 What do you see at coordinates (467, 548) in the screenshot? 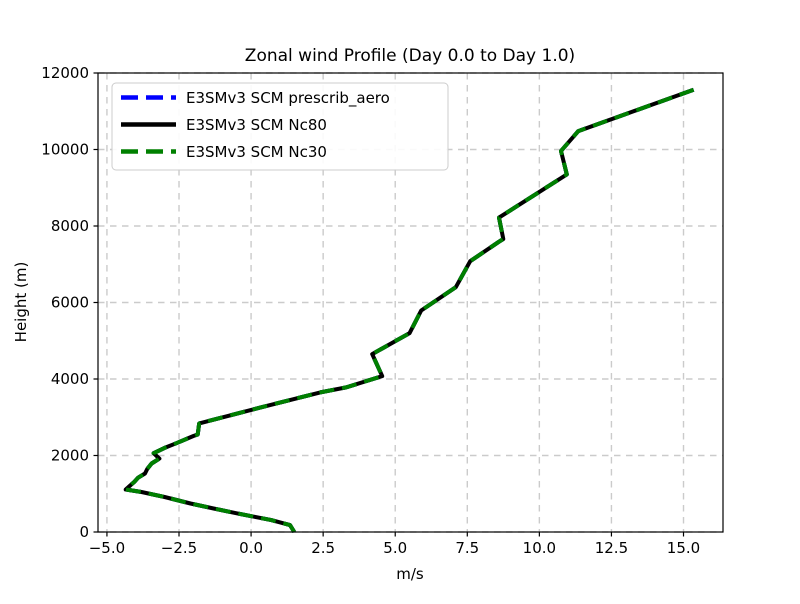
I see `x-tick-label: 7.5` at bounding box center [467, 548].